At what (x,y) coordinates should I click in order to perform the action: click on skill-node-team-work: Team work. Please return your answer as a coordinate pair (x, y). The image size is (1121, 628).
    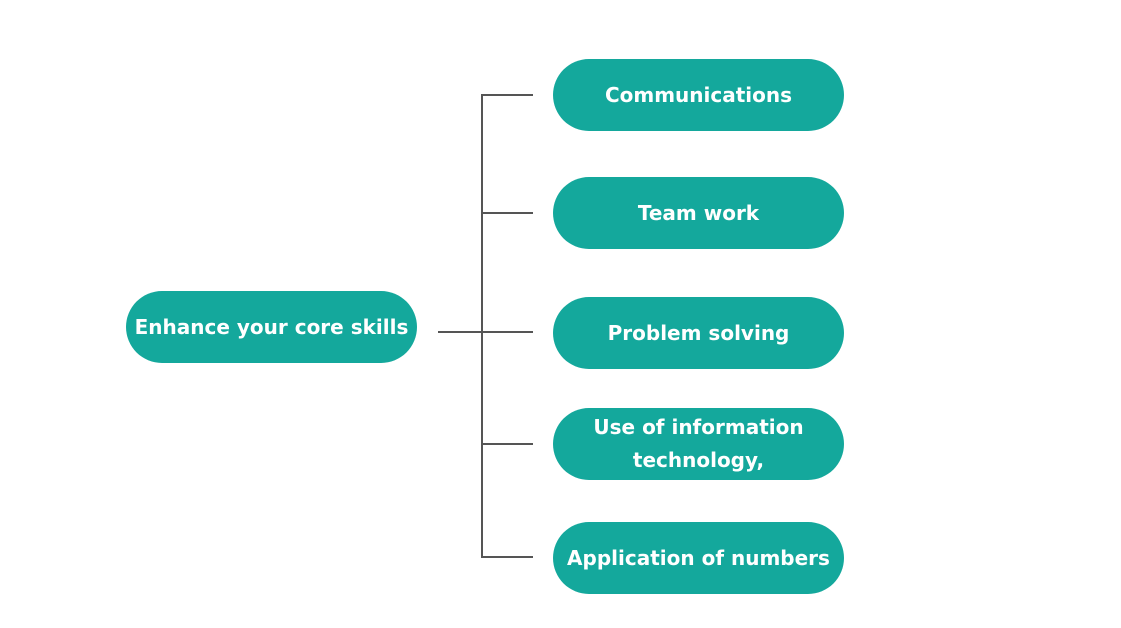
    Looking at the image, I should click on (698, 213).